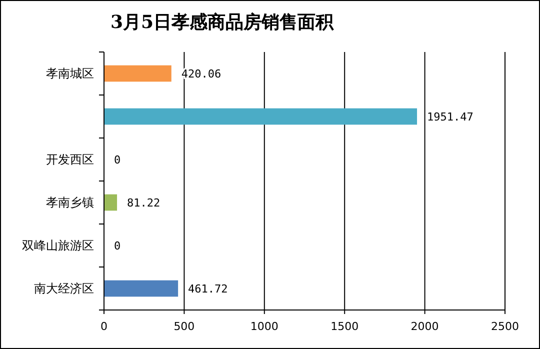 Image resolution: width=540 pixels, height=349 pixels. What do you see at coordinates (222, 22) in the screenshot?
I see `chart-title: 3月5日孝感商品房销售面积` at bounding box center [222, 22].